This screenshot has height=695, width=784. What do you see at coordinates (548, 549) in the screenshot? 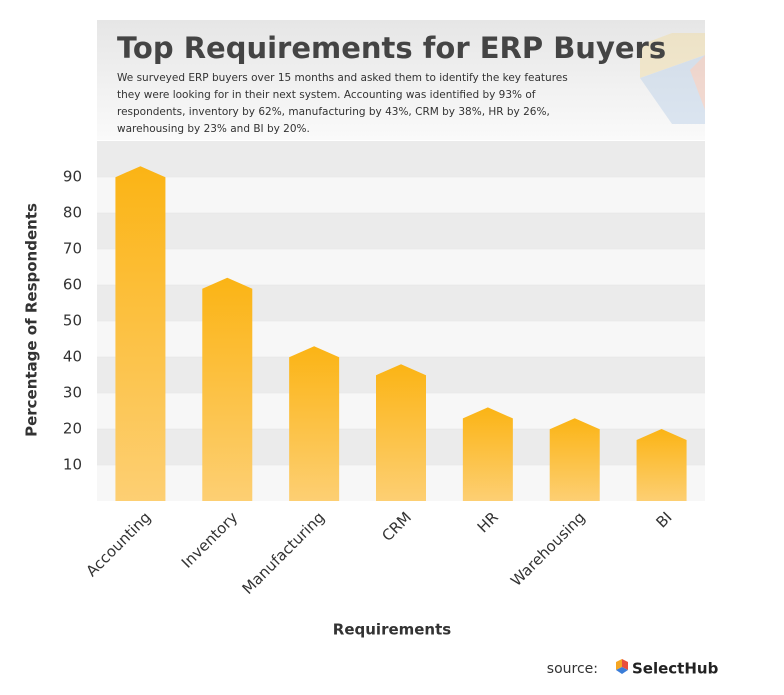
I see `x-tick-label: Warehousing` at bounding box center [548, 549].